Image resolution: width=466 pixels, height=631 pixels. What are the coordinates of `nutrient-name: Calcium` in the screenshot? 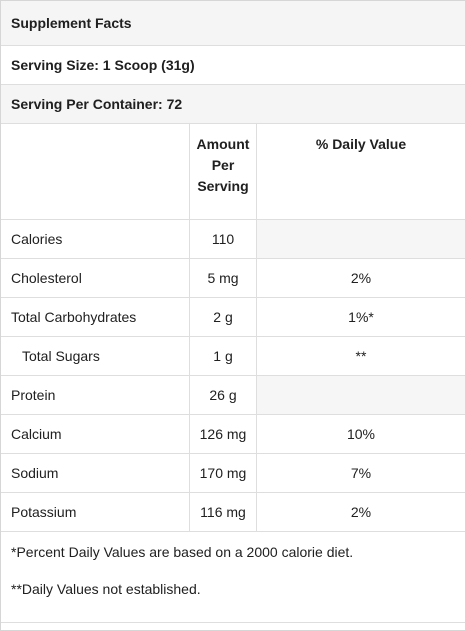 It's located at (36, 434).